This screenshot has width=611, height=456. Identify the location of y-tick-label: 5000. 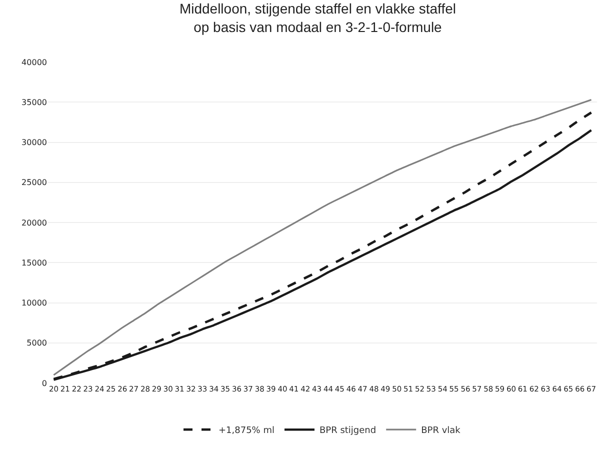
(36, 343).